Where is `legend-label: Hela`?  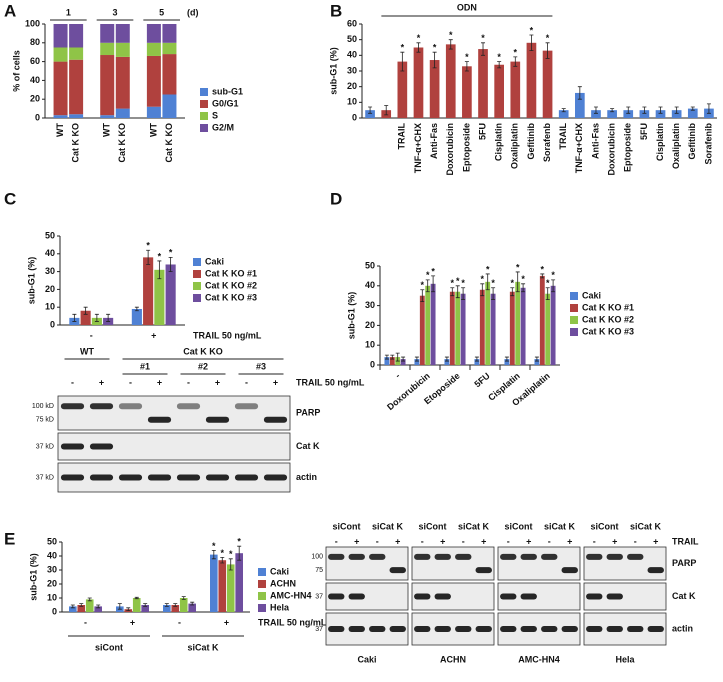
legend-label: Hela is located at coordinates (280, 607).